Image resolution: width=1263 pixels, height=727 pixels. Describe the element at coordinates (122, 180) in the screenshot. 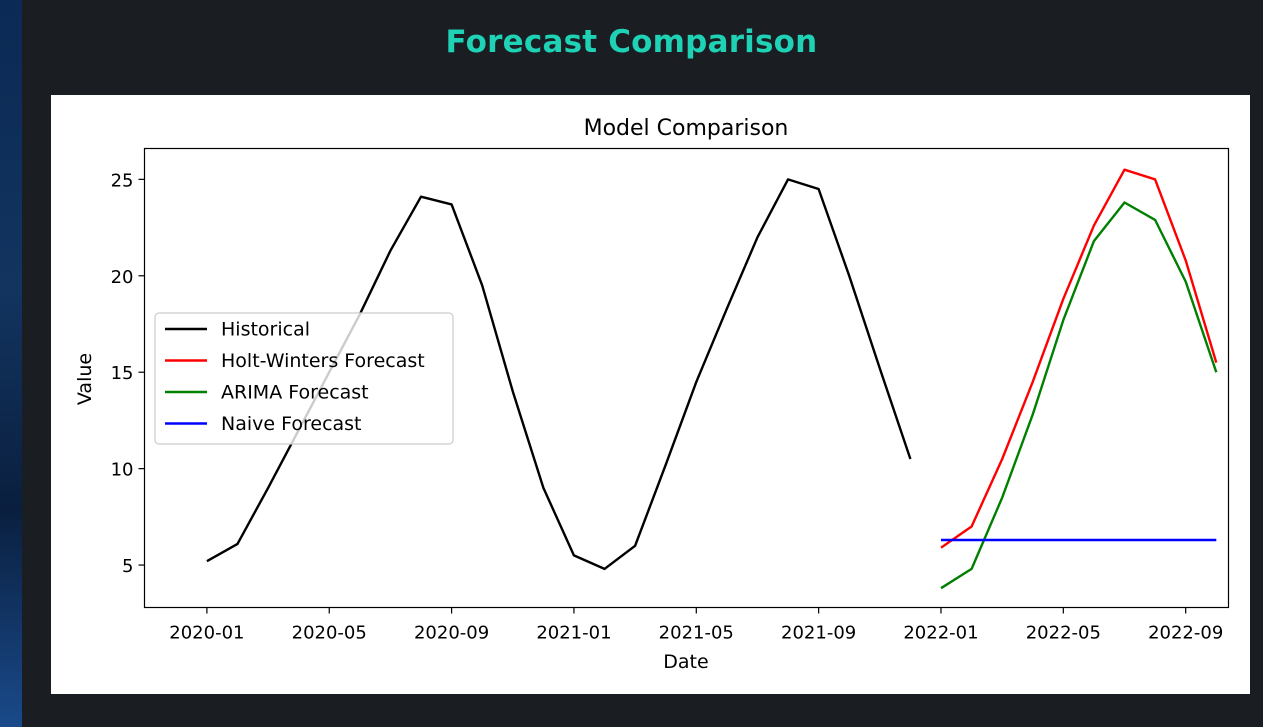

I see `y-tick-label: 25` at that location.